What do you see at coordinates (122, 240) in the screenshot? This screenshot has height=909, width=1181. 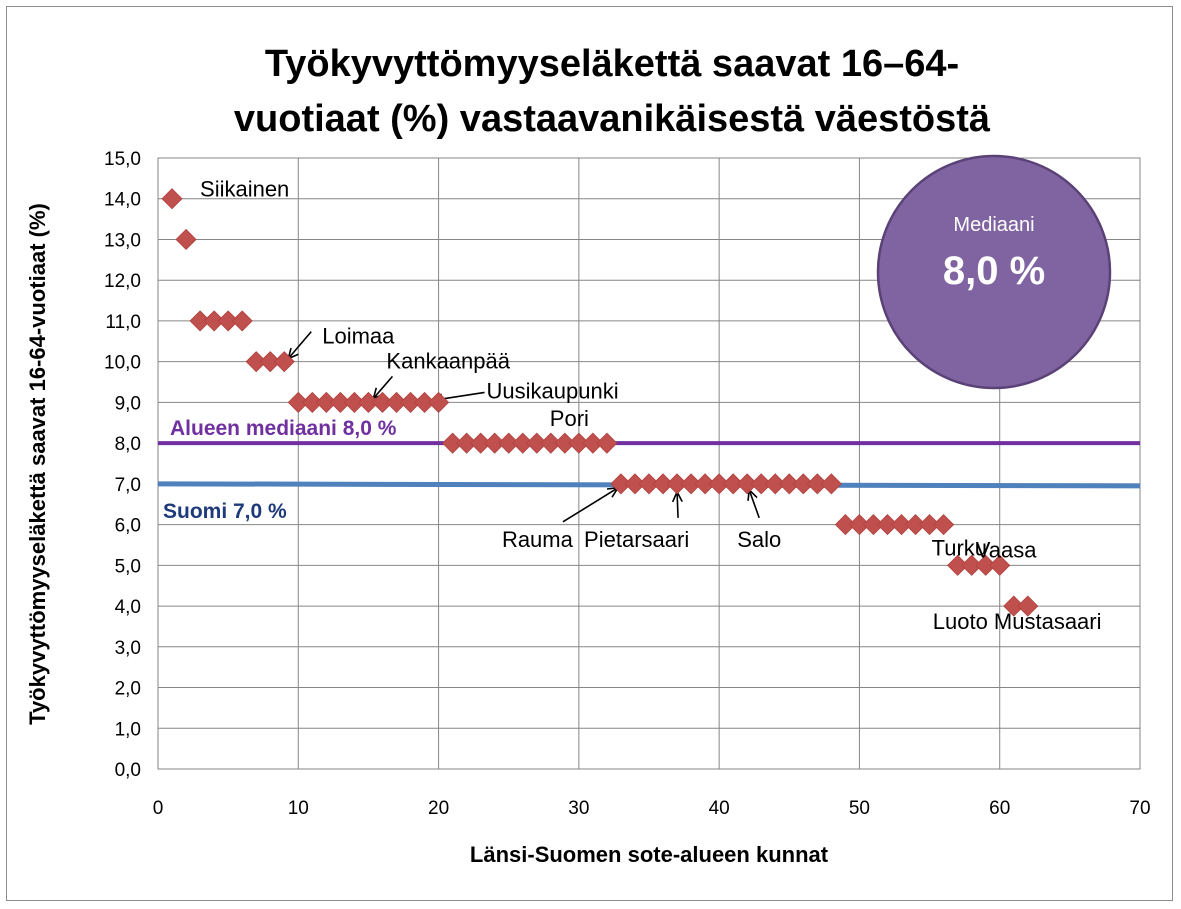 I see `y-tick-label: 13,0` at bounding box center [122, 240].